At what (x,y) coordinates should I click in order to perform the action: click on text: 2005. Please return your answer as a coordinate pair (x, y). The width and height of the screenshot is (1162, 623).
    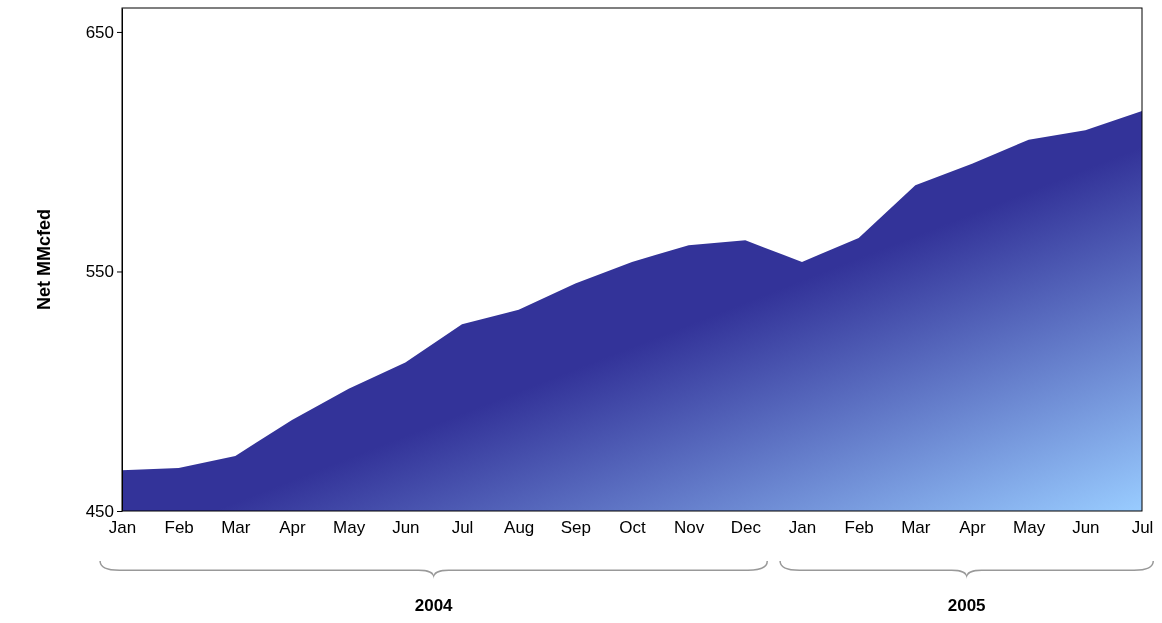
    Looking at the image, I should click on (966, 605).